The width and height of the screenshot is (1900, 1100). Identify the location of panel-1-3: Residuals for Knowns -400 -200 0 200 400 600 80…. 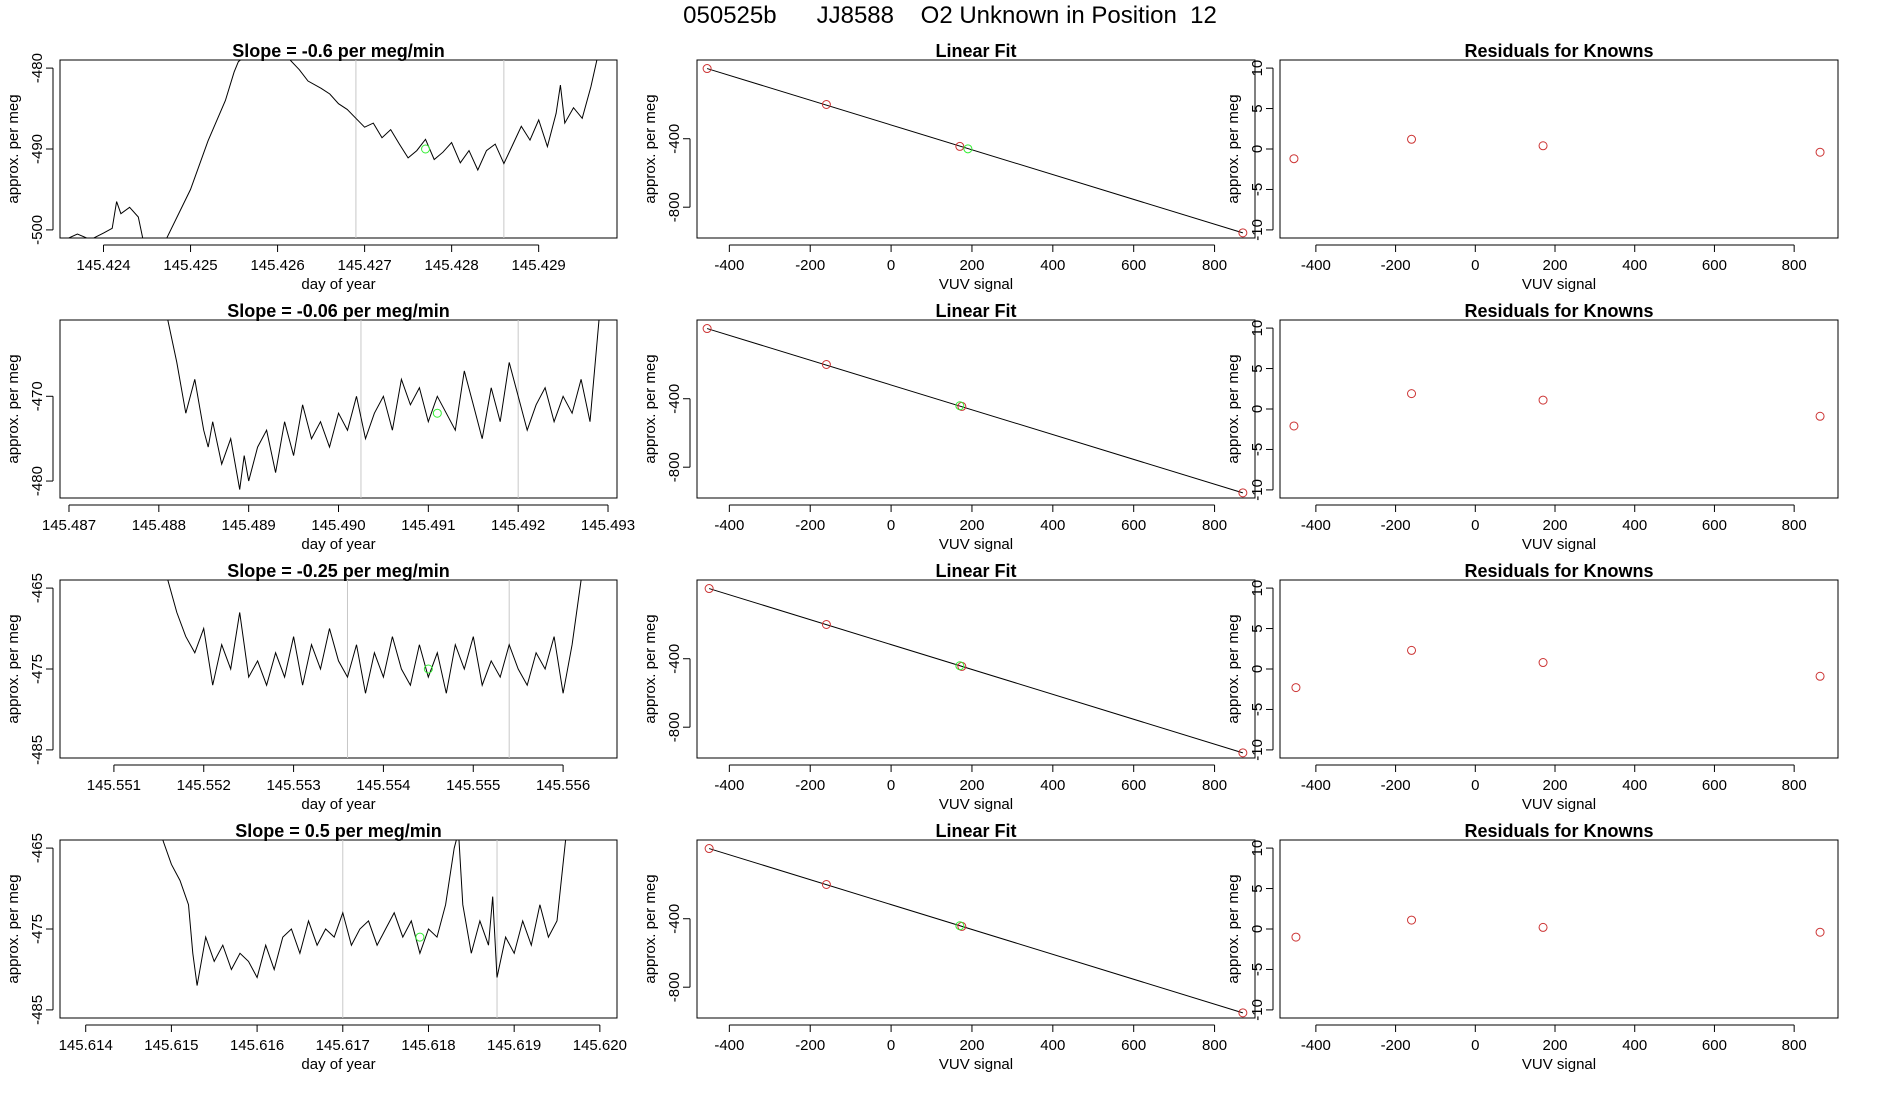
(1532, 167).